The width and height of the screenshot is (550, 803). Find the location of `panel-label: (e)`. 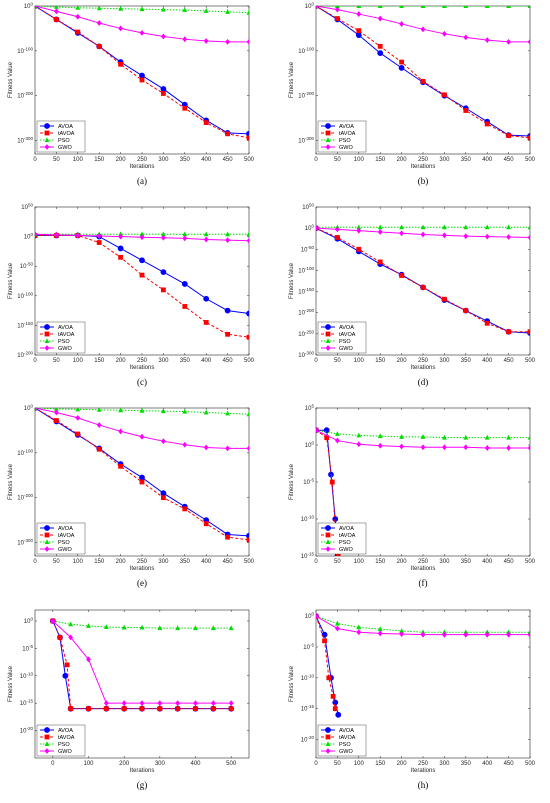

panel-label: (e) is located at coordinates (142, 583).